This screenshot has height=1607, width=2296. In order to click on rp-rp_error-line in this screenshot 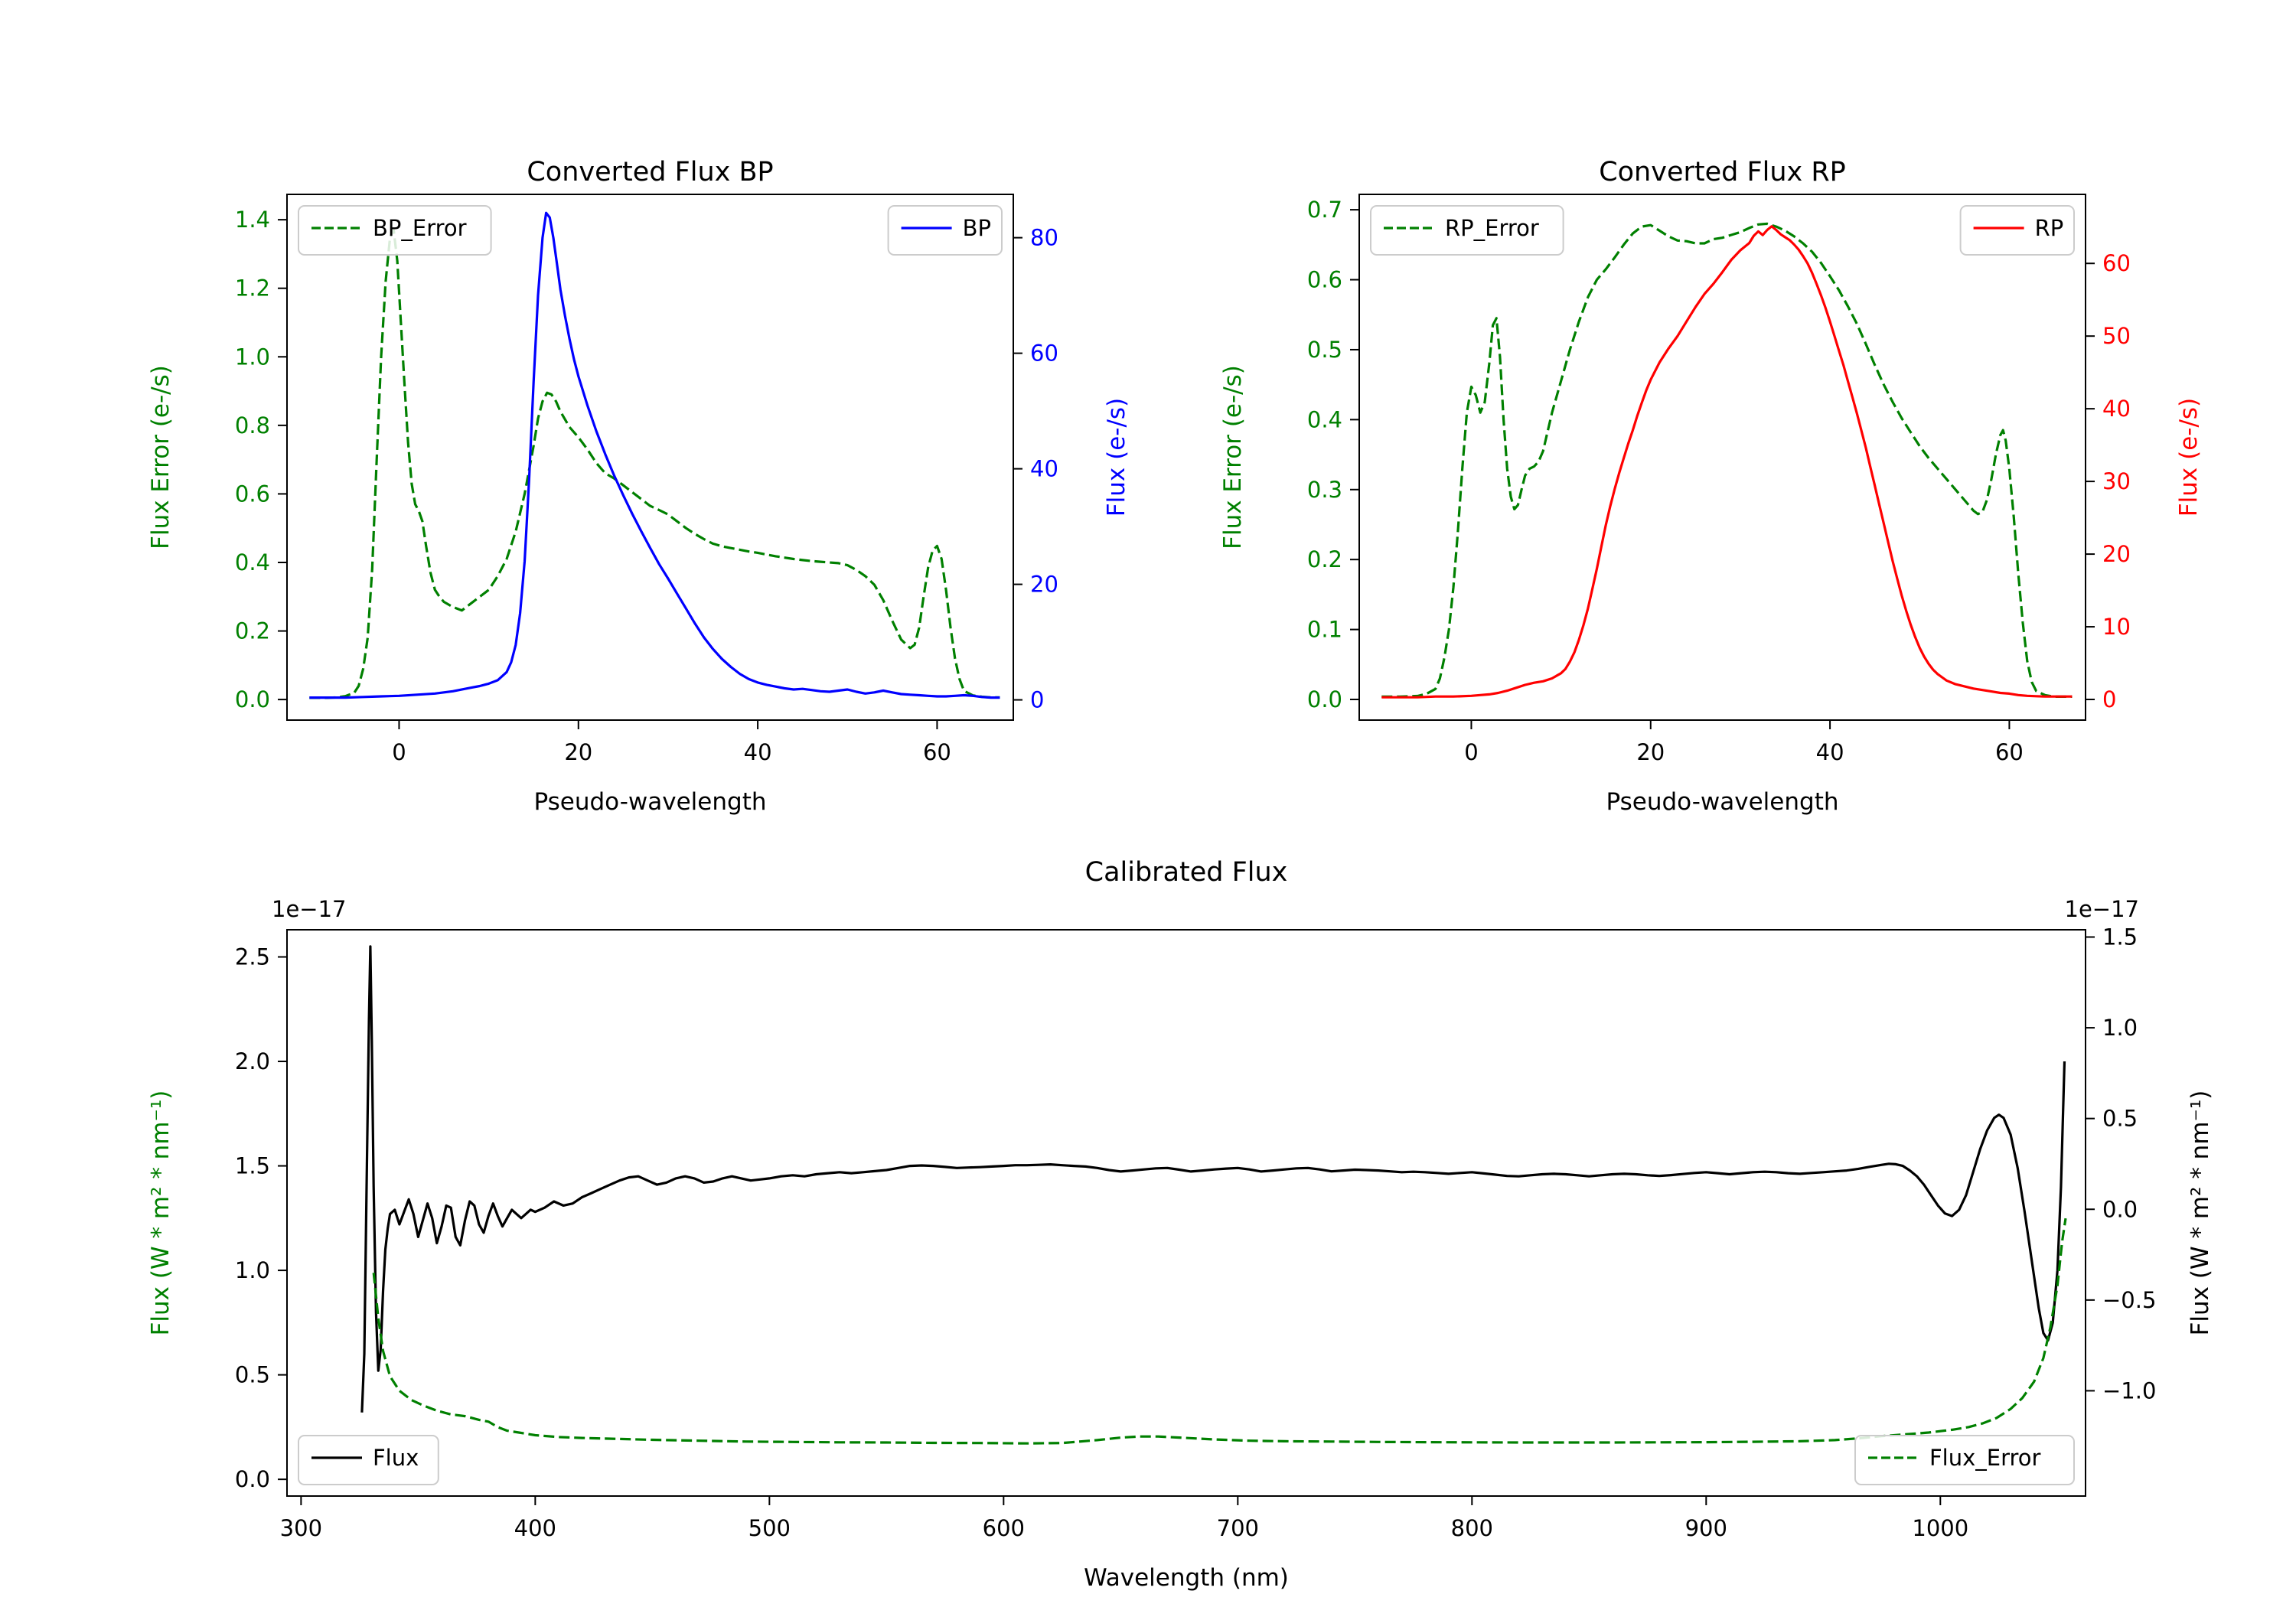, I will do `click(1727, 460)`.